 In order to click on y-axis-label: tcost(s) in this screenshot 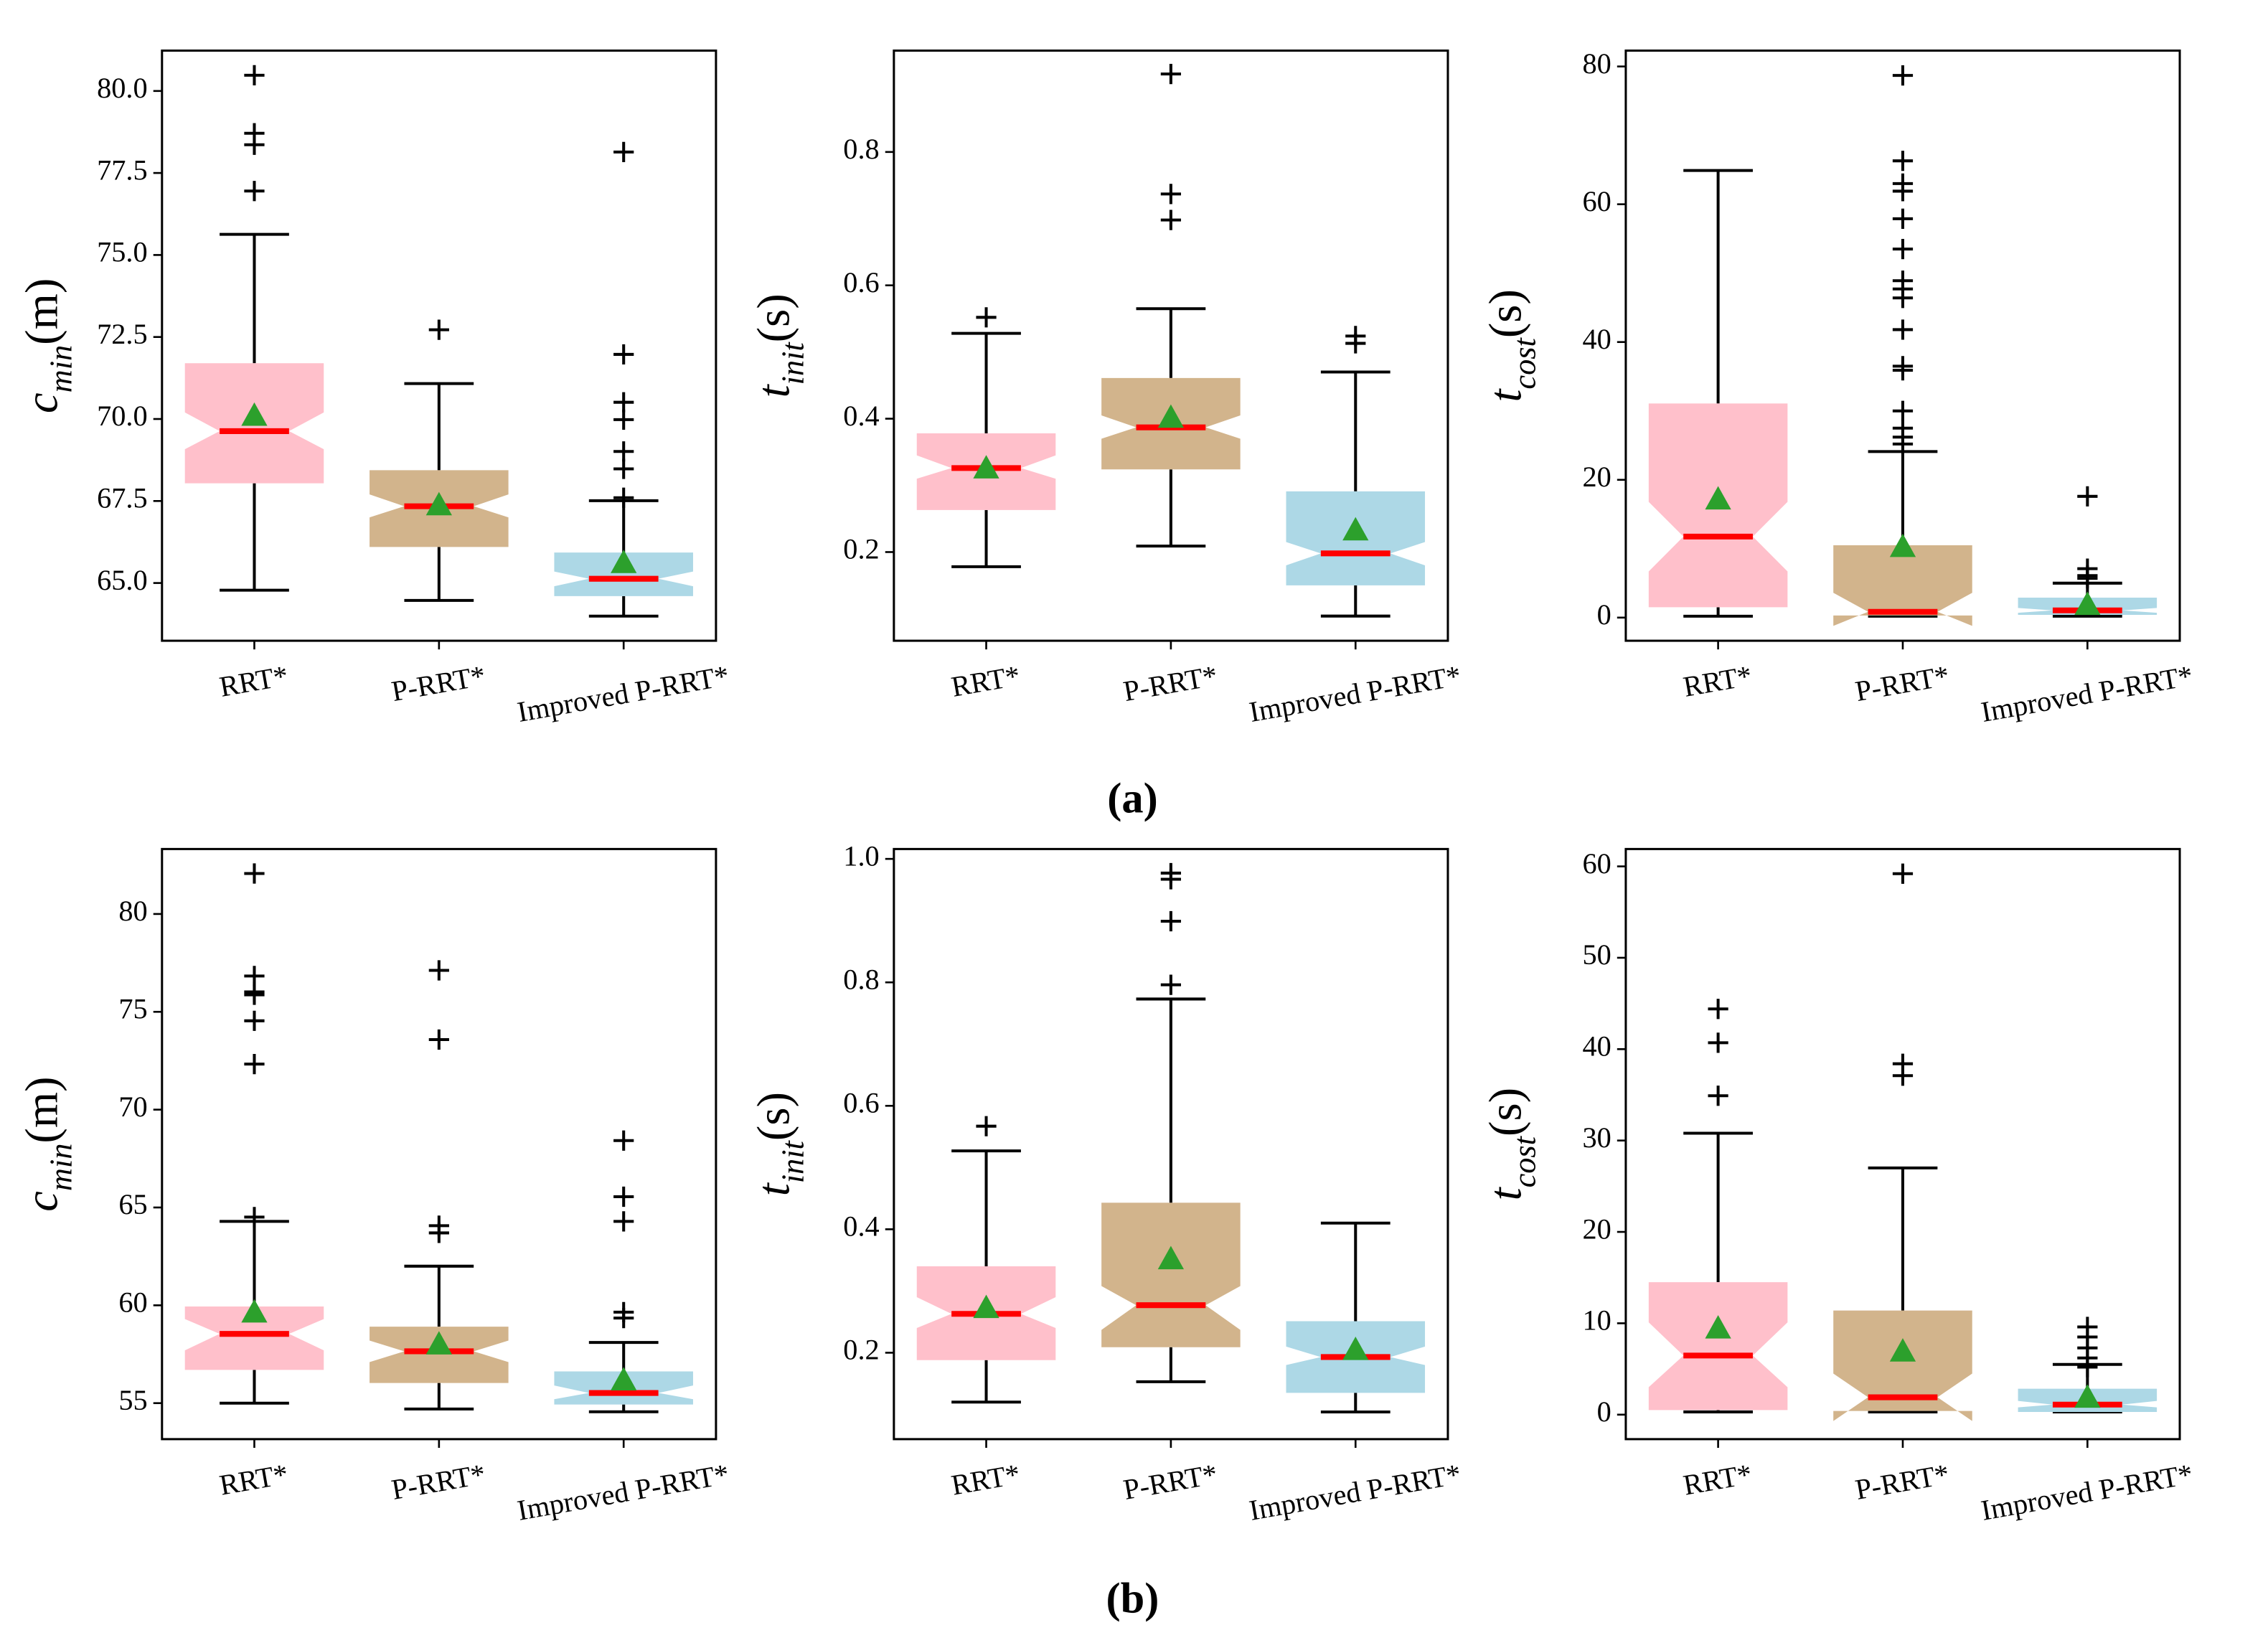, I will do `click(1510, 1144)`.